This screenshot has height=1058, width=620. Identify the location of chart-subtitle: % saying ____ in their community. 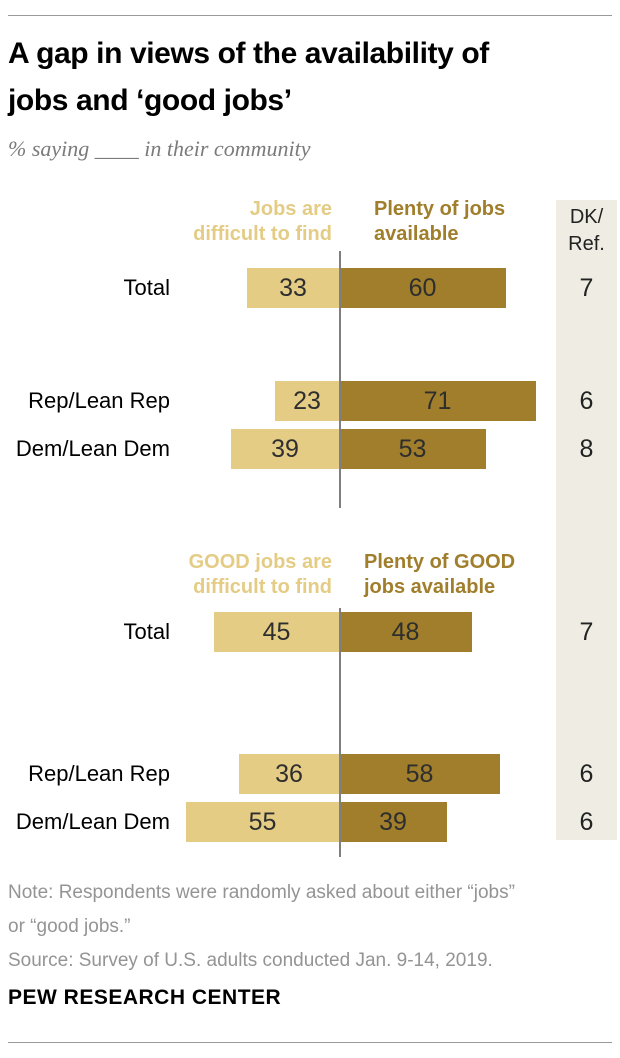
(159, 148).